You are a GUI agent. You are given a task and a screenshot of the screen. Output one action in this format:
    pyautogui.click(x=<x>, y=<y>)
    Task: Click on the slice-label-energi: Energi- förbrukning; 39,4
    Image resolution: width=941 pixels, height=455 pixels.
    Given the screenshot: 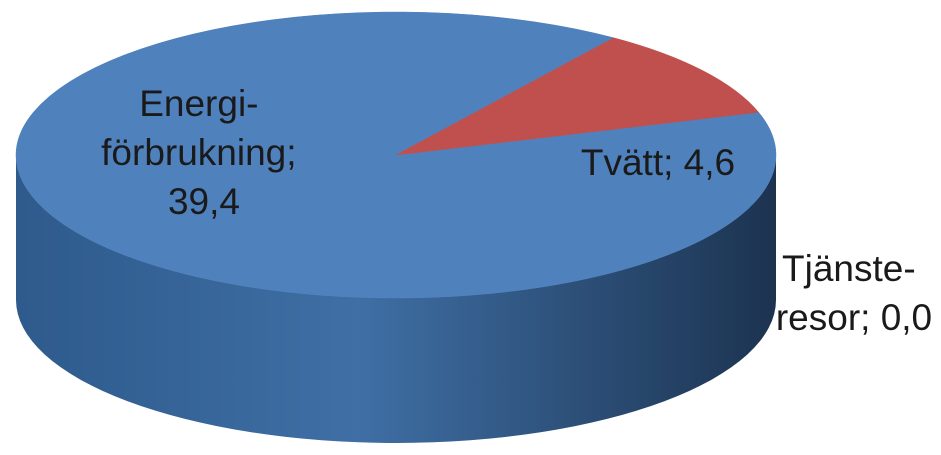 What is the action you would take?
    pyautogui.click(x=204, y=152)
    